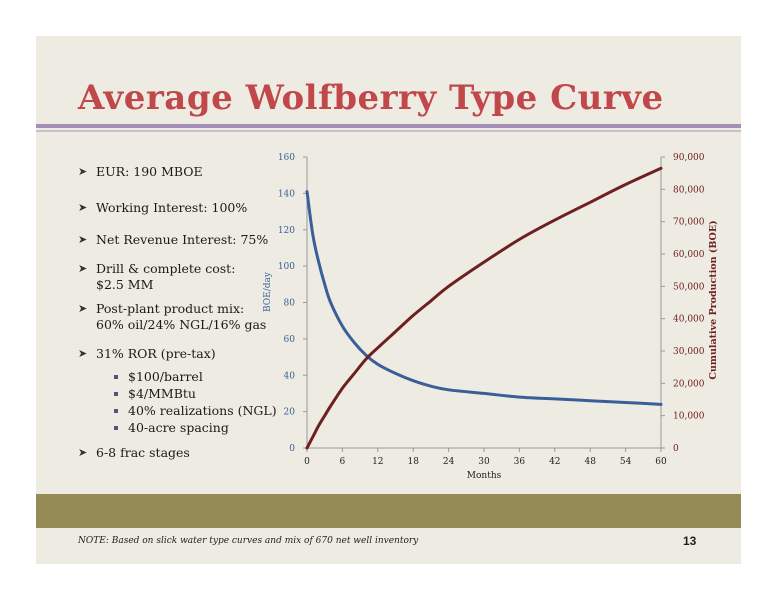 The height and width of the screenshot is (600, 776). Describe the element at coordinates (590, 462) in the screenshot. I see `x-tick-label: 48` at that location.